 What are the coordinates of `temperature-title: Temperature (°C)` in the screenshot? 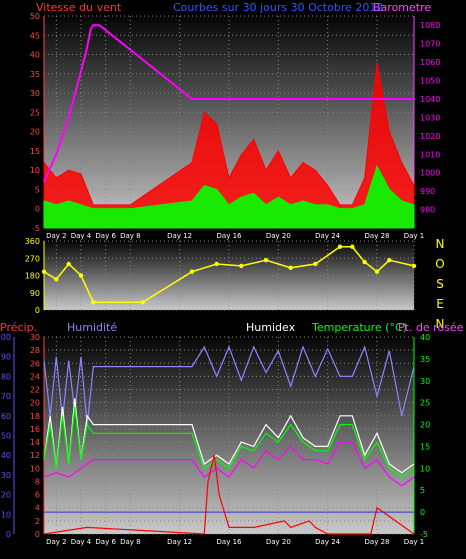 It's located at (359, 327).